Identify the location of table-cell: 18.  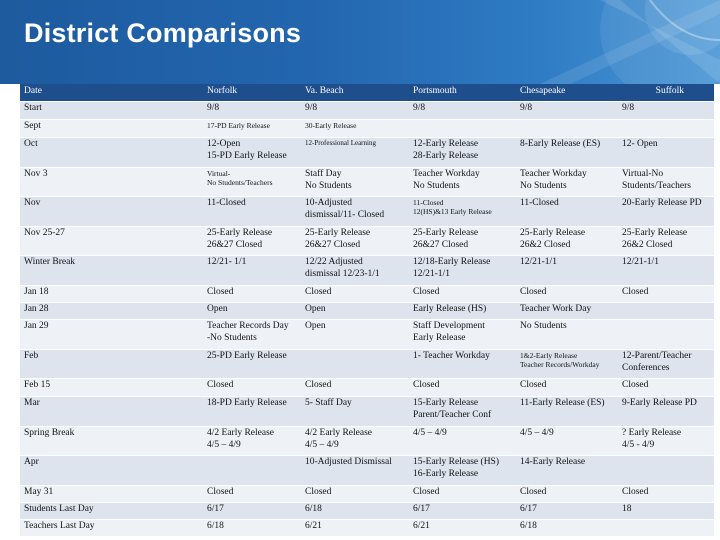
(666, 511).